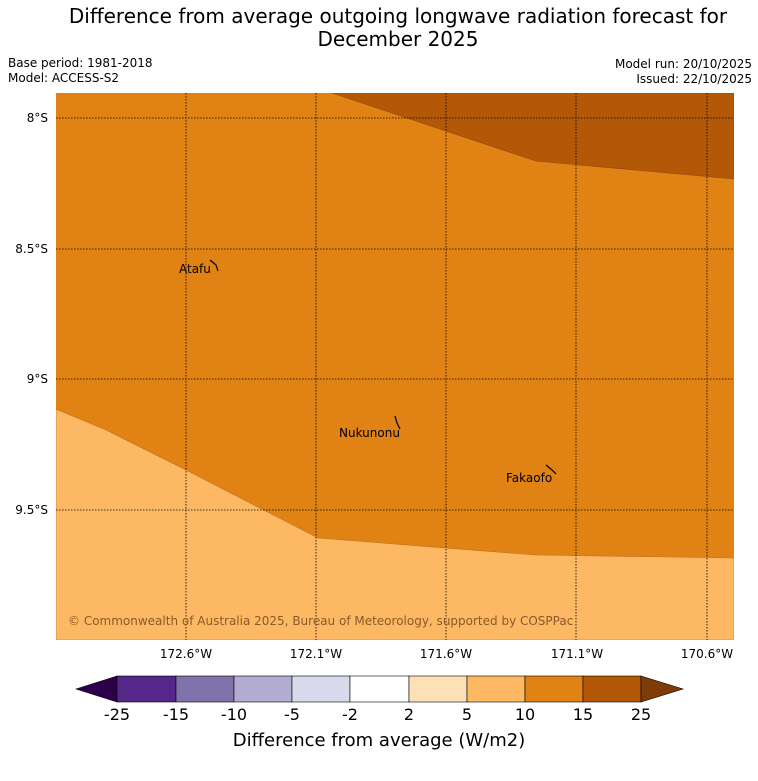  Describe the element at coordinates (186, 654) in the screenshot. I see `lon-label-172-6w: 172.6°W` at that location.